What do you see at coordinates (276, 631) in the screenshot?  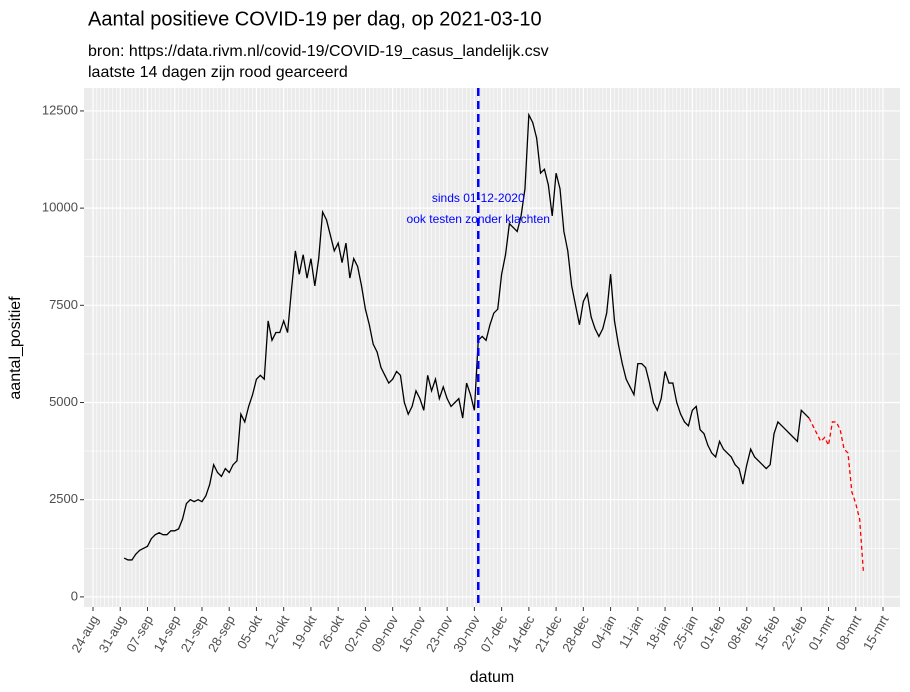 I see `x-tick-label: 12-okt` at bounding box center [276, 631].